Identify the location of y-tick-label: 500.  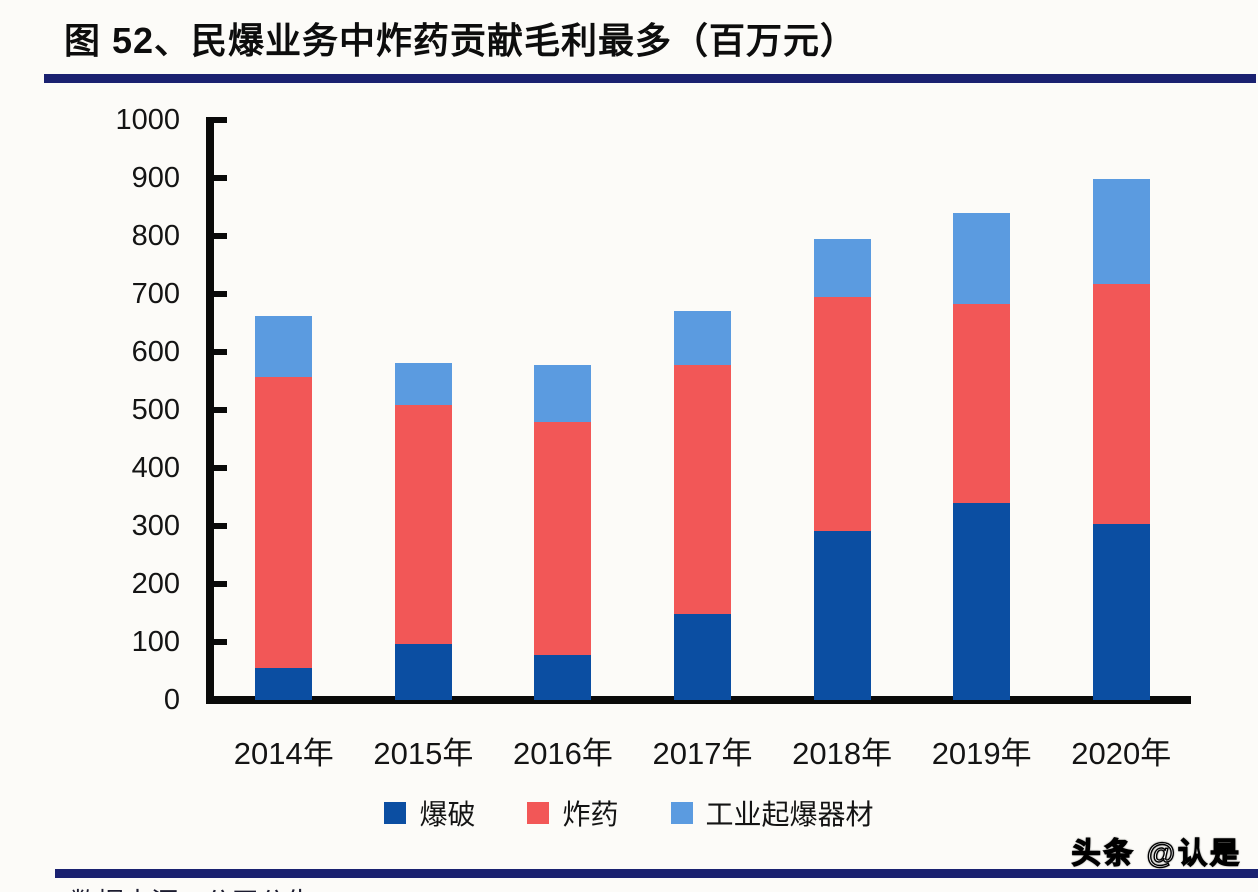
(155, 410).